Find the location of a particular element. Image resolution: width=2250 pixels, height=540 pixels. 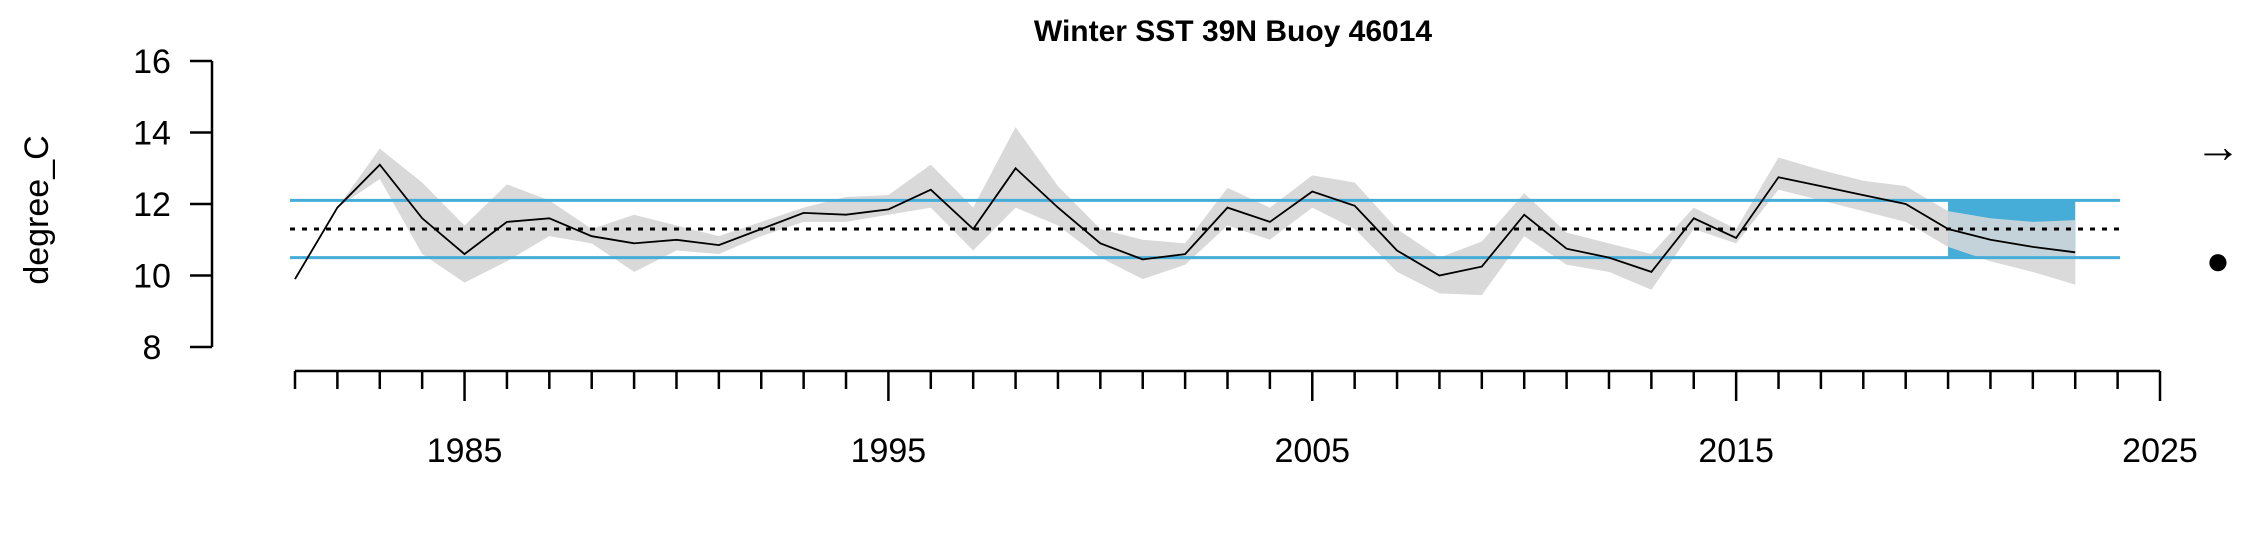

y-axis: 8 10 12 14 16 is located at coordinates (173, 205).